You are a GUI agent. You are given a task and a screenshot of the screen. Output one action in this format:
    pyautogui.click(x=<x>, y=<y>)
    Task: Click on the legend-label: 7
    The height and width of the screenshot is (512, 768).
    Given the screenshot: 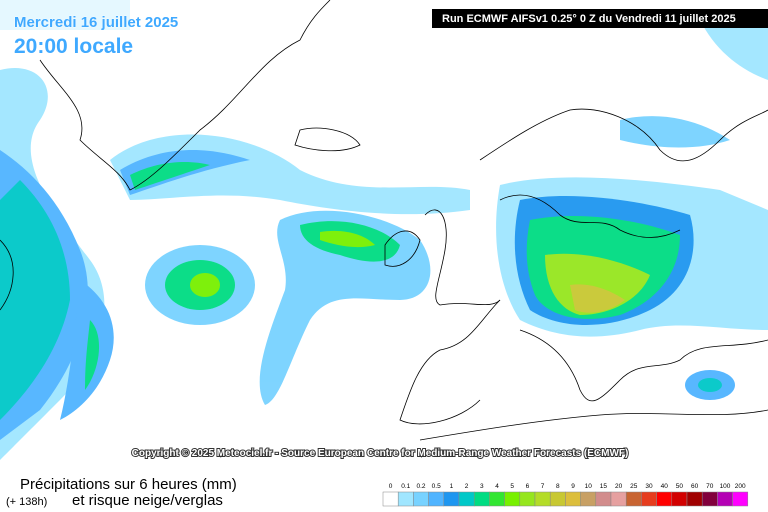 What is the action you would take?
    pyautogui.click(x=543, y=486)
    